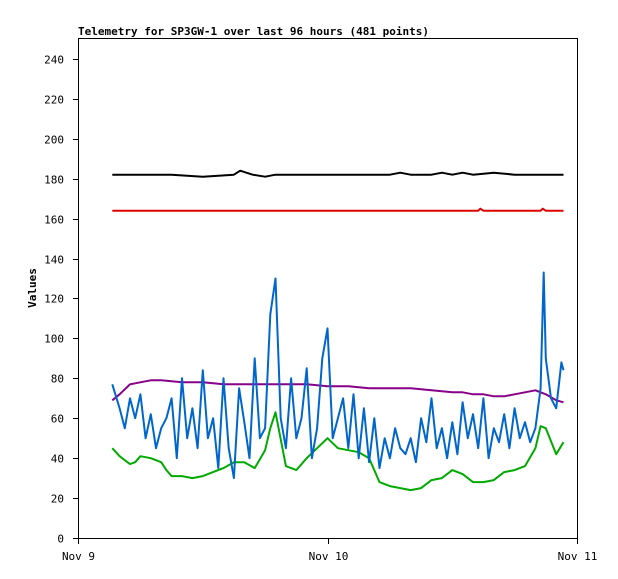 This screenshot has width=618, height=579. What do you see at coordinates (32, 288) in the screenshot?
I see `y-axis-label: Values` at bounding box center [32, 288].